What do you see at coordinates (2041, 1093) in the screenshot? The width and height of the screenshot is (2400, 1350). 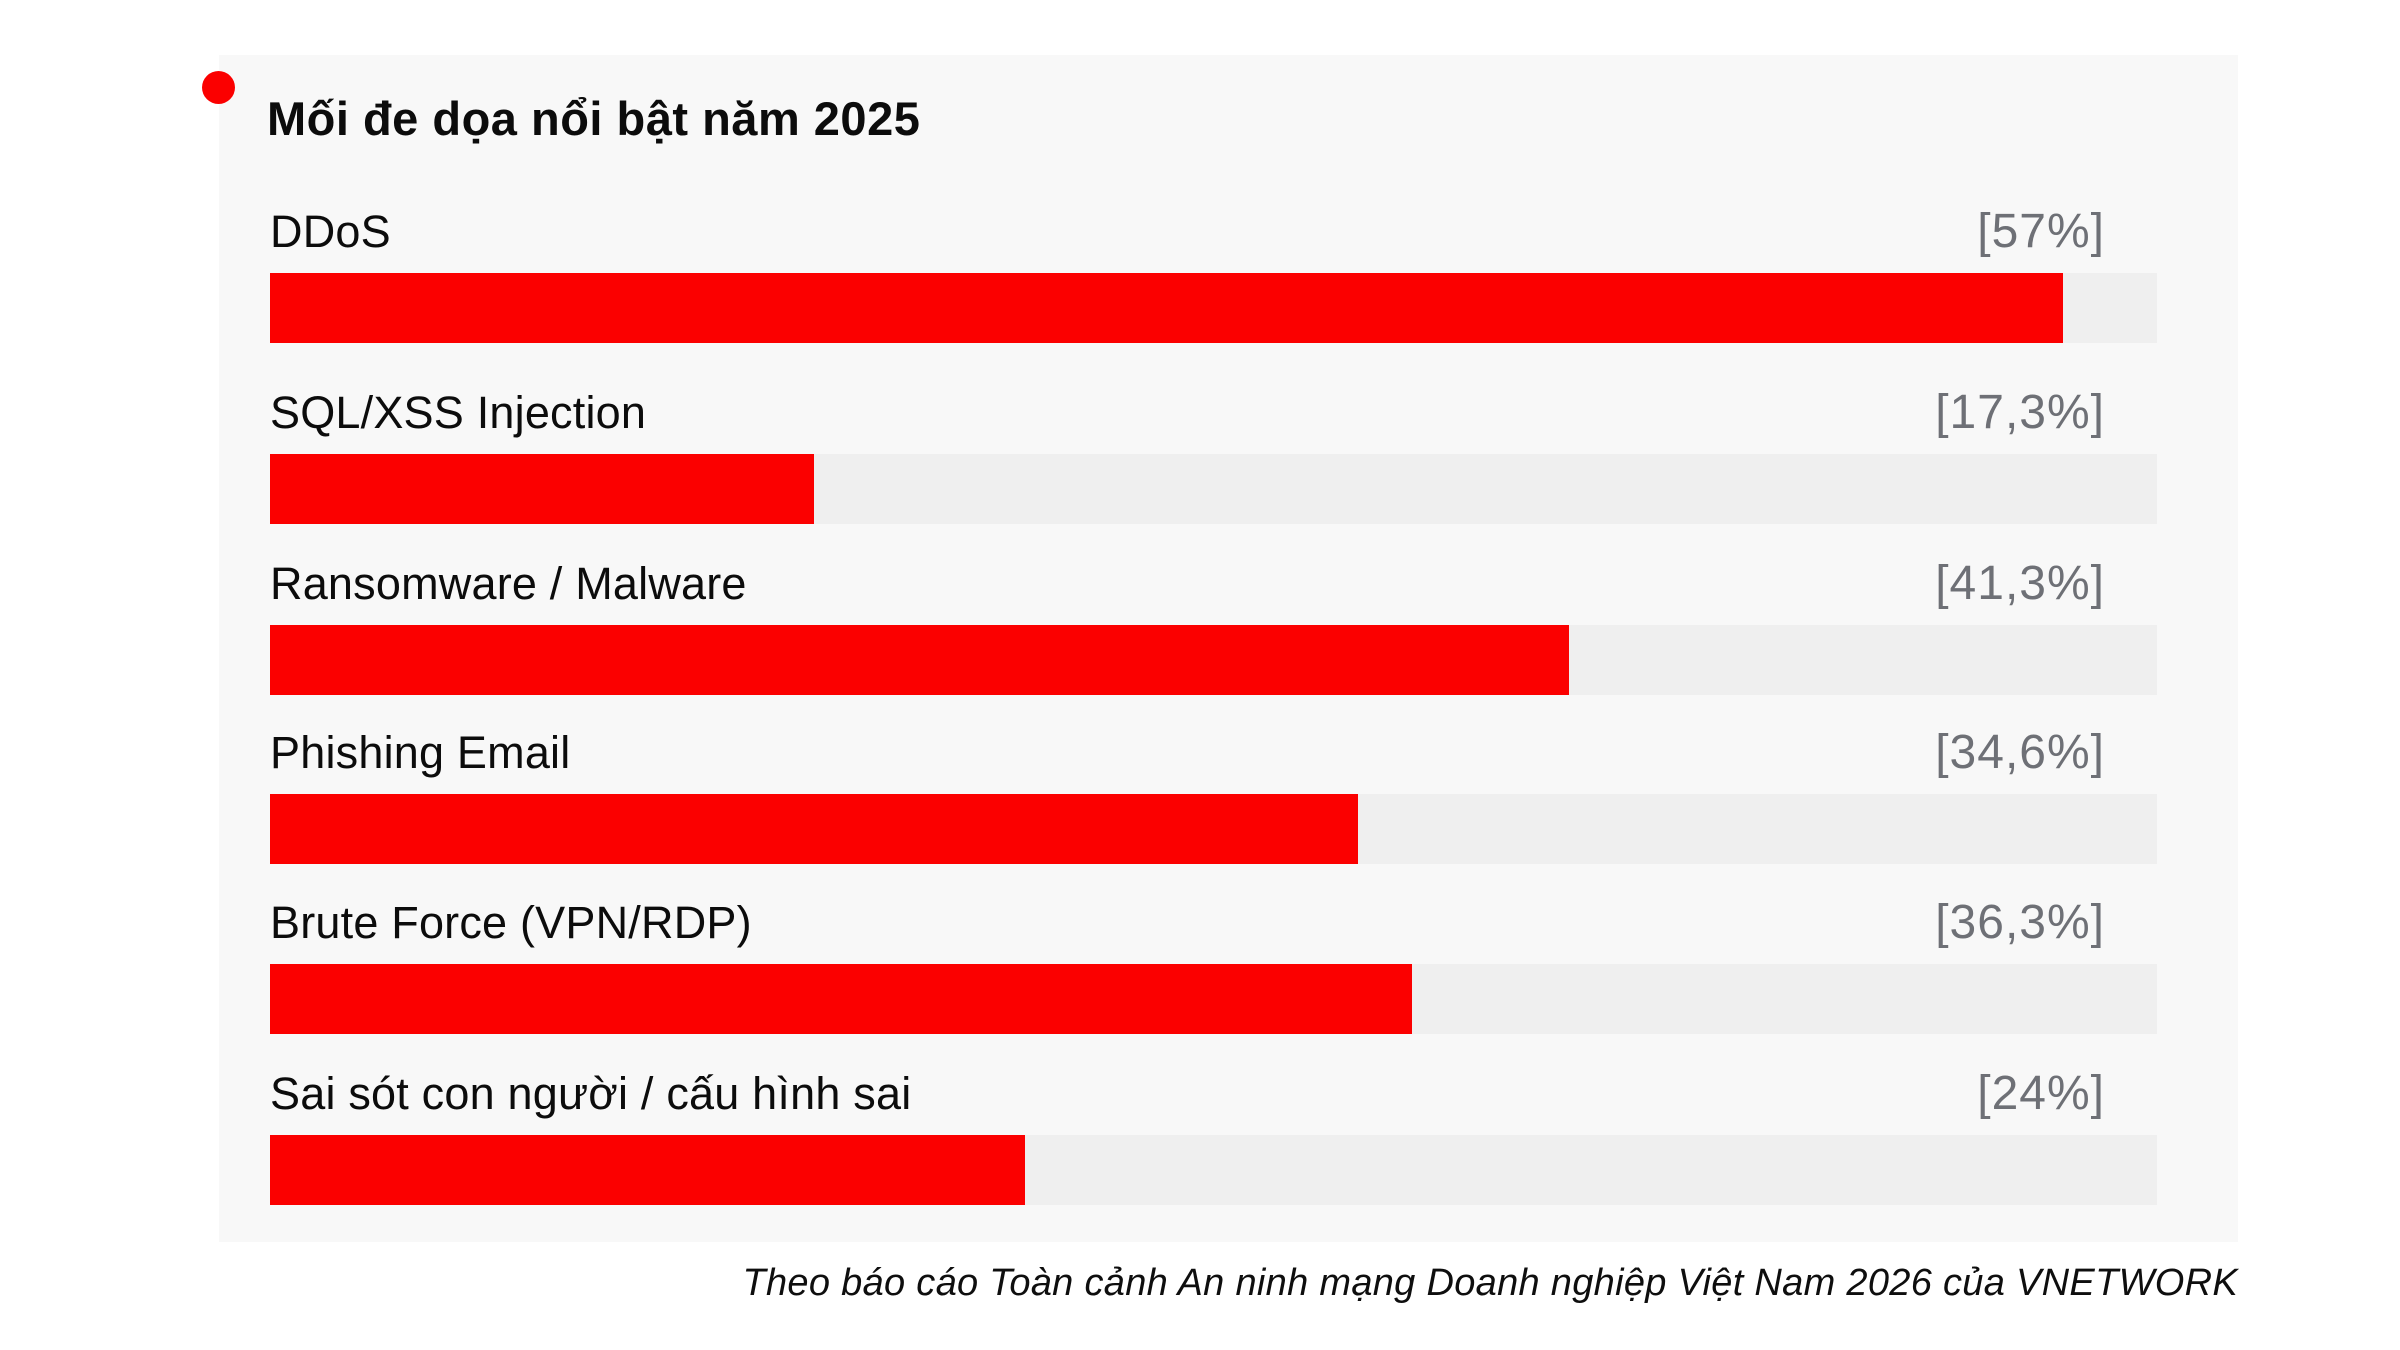 I see `value-label: [24%]` at bounding box center [2041, 1093].